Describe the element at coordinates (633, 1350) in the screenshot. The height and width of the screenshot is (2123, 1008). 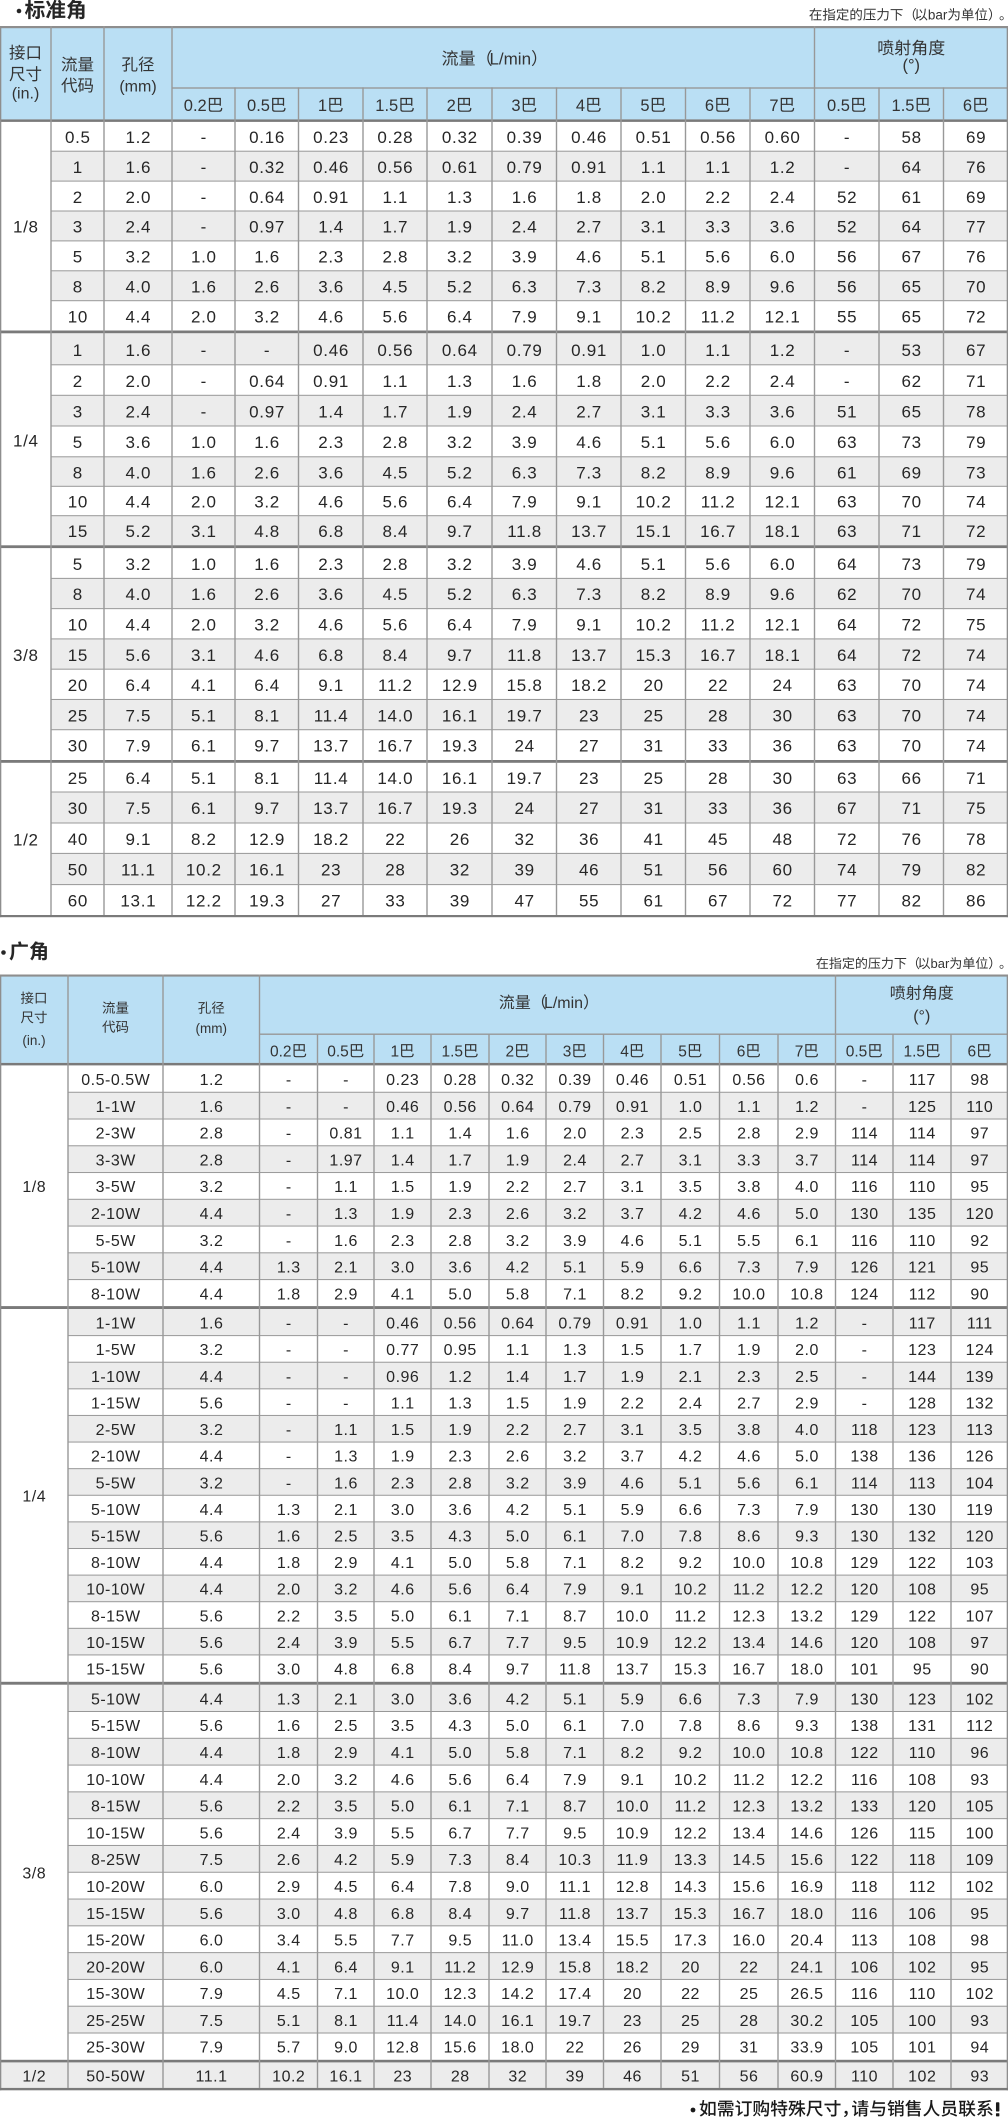
I see `svg-text: 1.5` at that location.